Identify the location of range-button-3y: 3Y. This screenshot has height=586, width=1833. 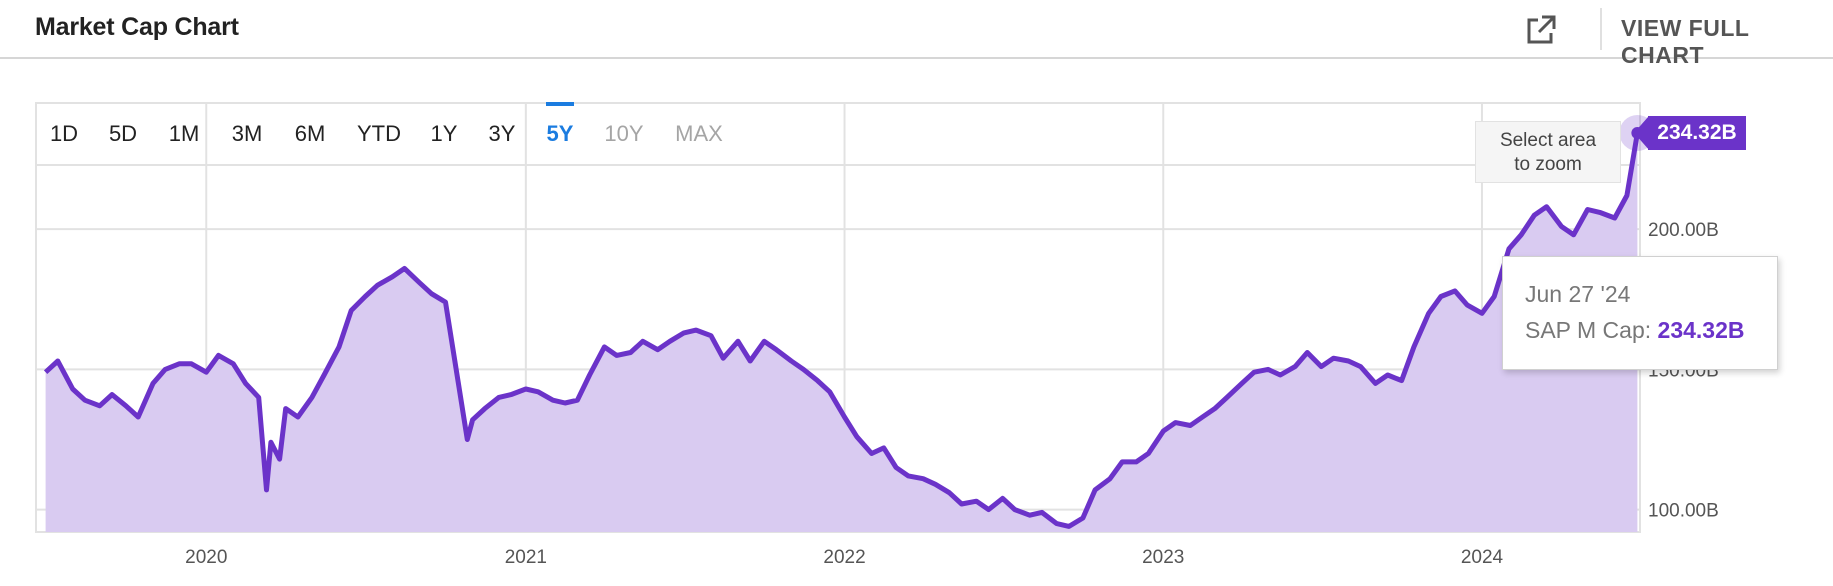
(502, 133).